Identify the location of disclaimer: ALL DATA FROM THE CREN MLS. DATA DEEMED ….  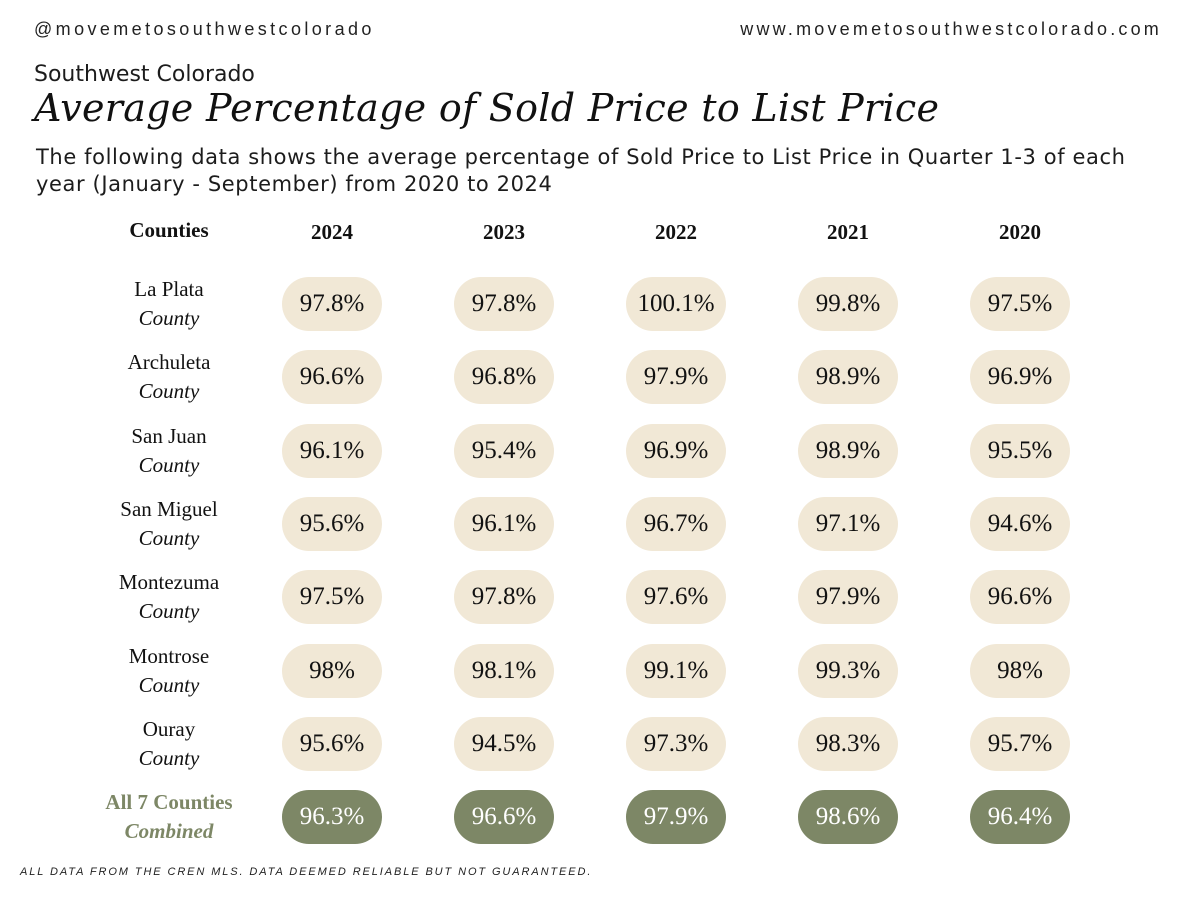
(306, 872).